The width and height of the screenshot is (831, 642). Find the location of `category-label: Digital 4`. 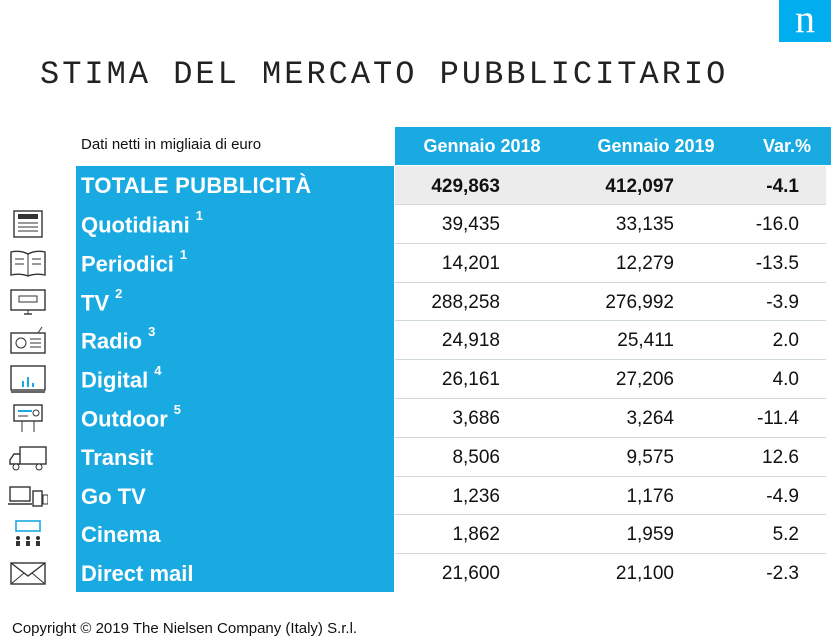

category-label: Digital 4 is located at coordinates (121, 378).